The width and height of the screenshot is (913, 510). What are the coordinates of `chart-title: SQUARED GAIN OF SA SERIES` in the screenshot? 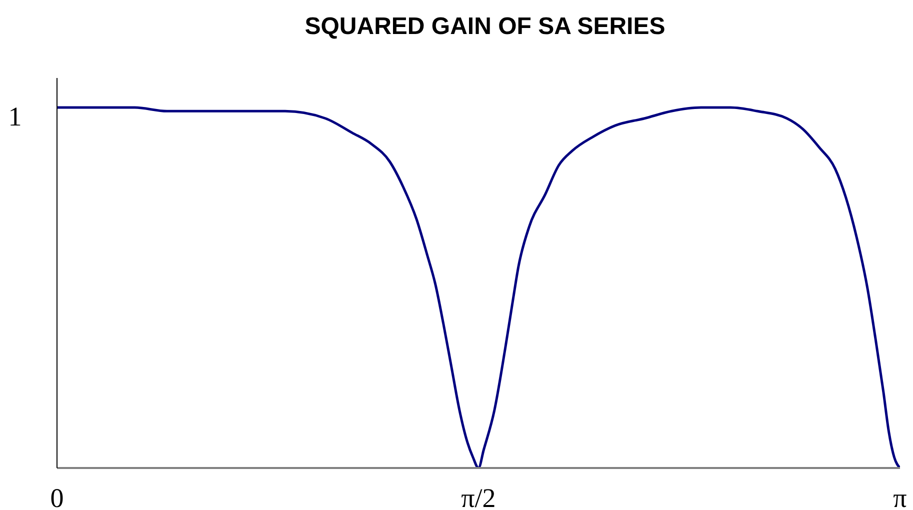 It's located at (485, 27).